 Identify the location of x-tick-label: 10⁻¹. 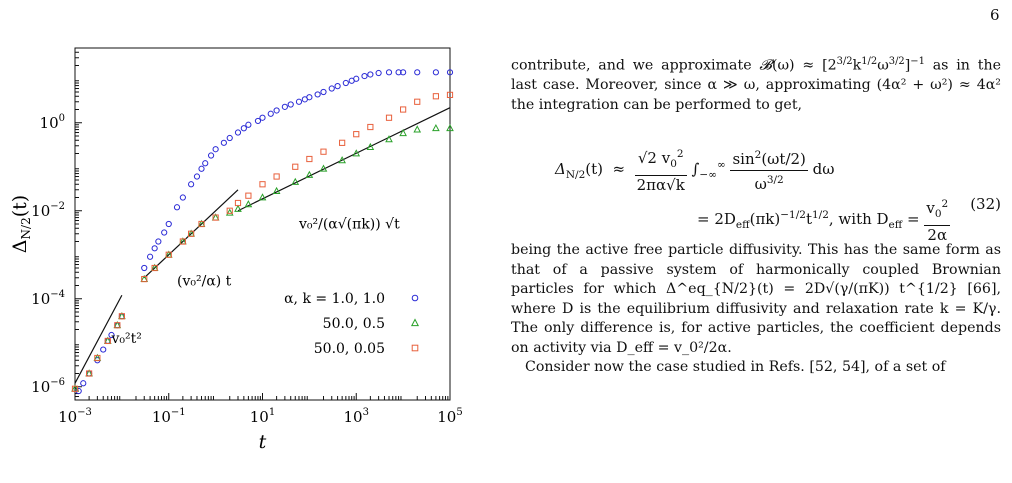
(169, 416).